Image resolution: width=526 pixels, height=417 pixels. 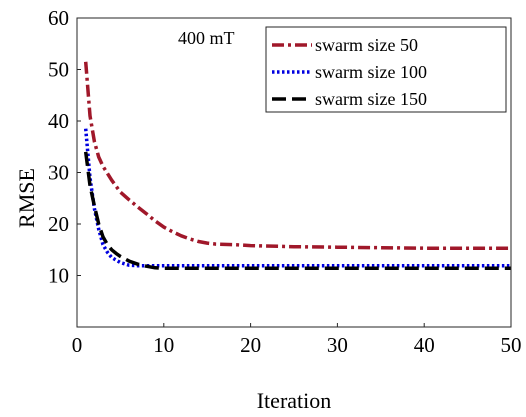 I want to click on y-tick-label: 50, so click(x=58, y=70).